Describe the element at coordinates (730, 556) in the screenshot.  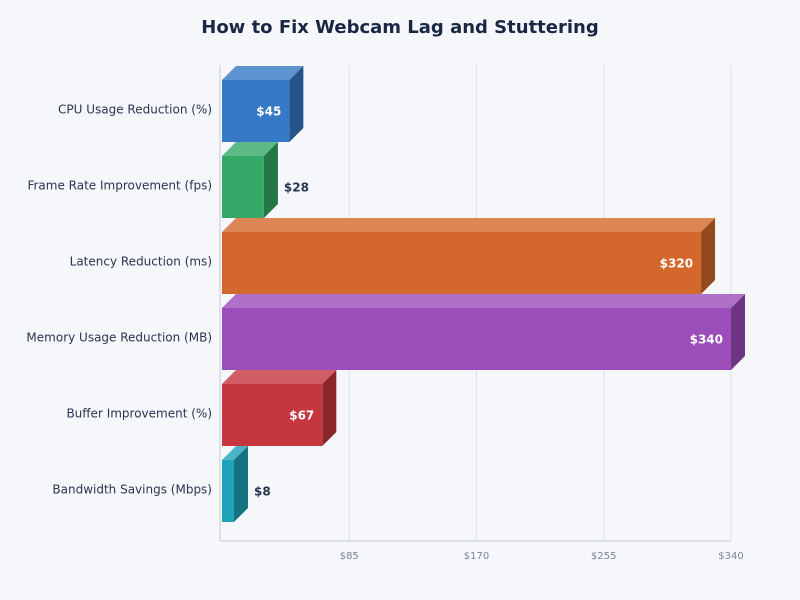
I see `x-tick-label: $340` at that location.